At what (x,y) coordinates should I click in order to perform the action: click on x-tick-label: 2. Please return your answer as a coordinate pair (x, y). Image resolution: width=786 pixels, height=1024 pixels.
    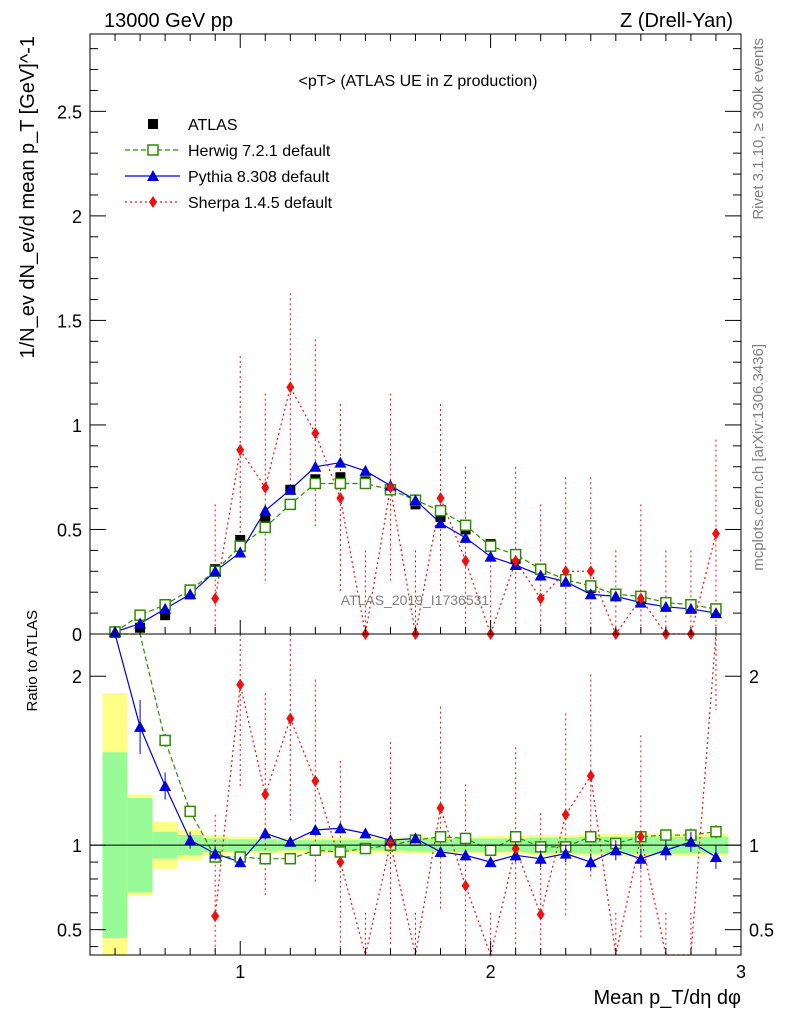
    Looking at the image, I should click on (491, 972).